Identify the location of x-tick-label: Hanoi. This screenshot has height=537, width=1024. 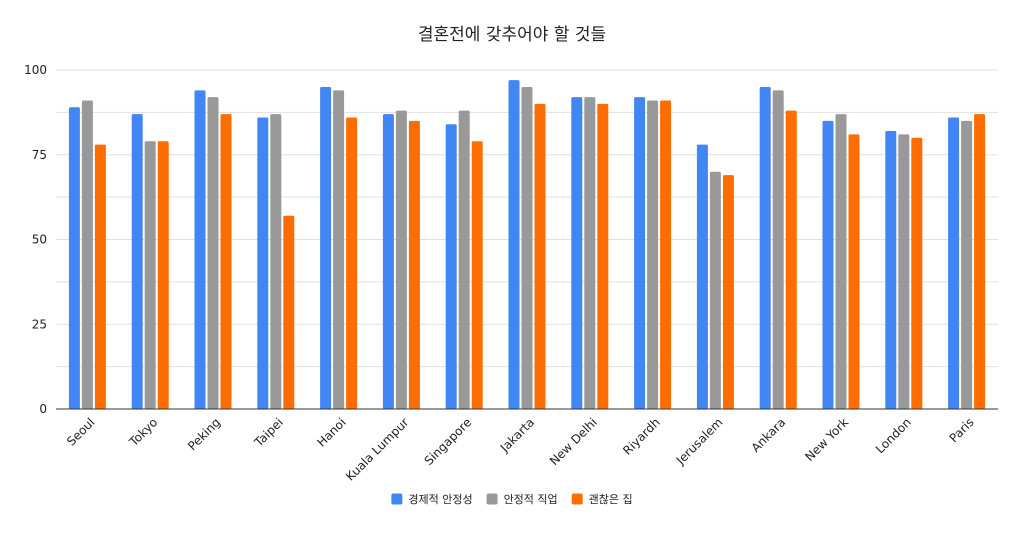
(331, 432).